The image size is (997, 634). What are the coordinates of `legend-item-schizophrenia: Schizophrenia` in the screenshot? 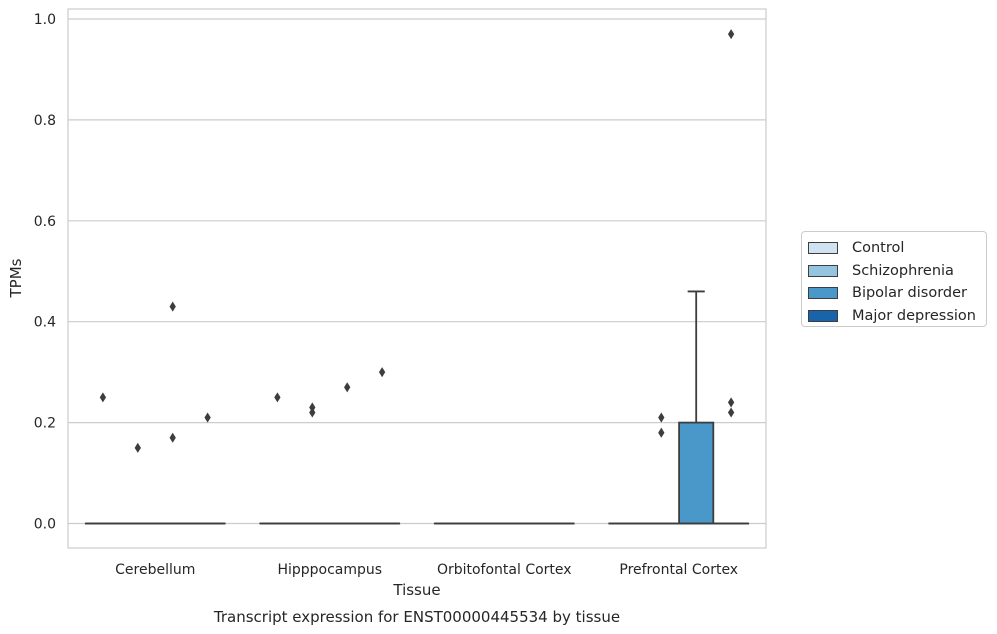 It's located at (897, 271).